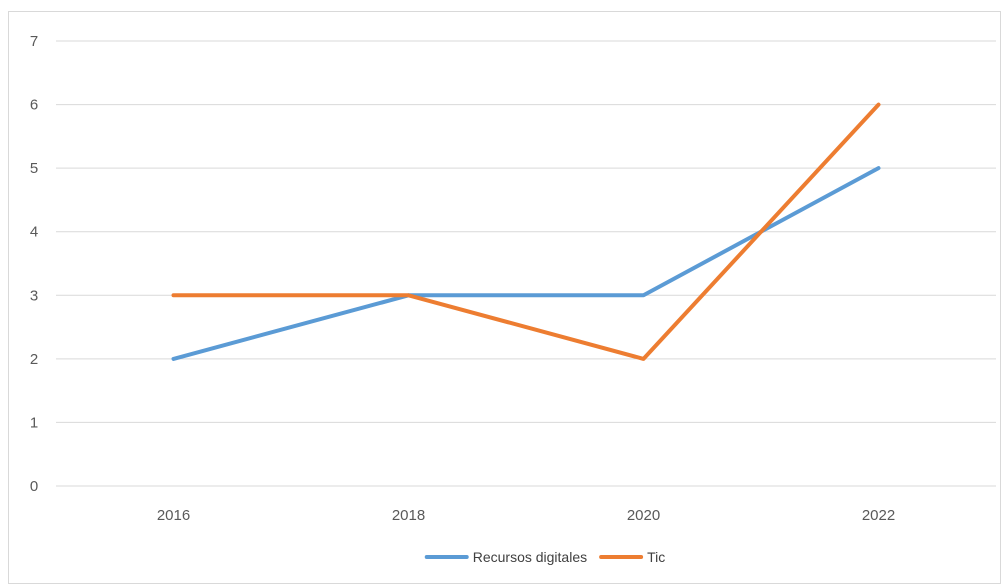 The width and height of the screenshot is (1003, 588). Describe the element at coordinates (656, 557) in the screenshot. I see `legend-label: Tic` at that location.